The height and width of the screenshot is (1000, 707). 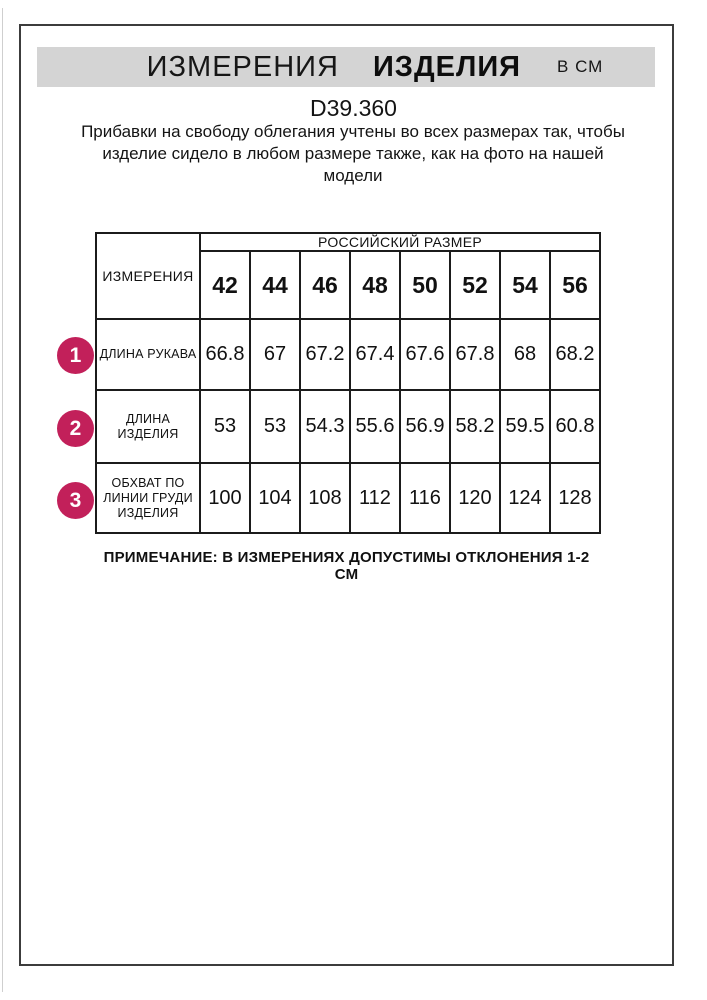 I want to click on size-header-row: 42 44 46 48 50 52 54 56, so click(x=348, y=285).